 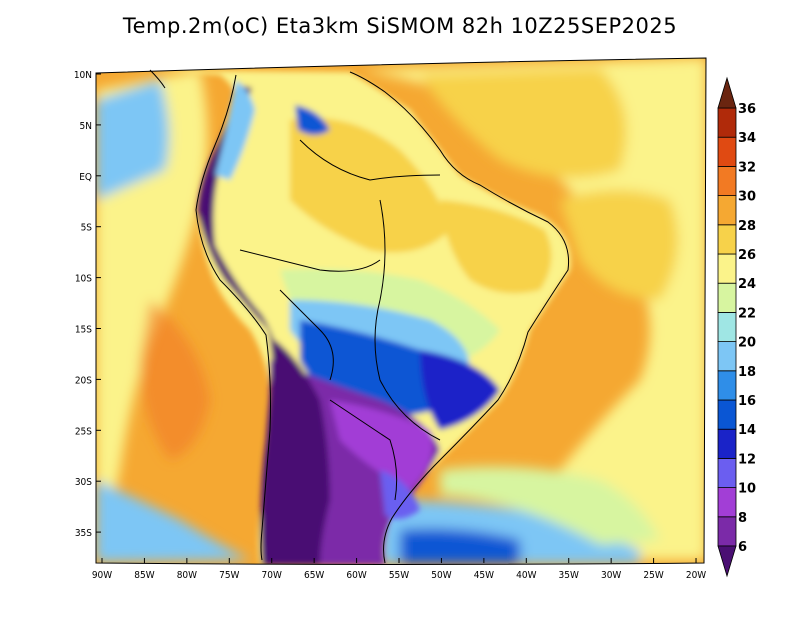 I want to click on lon-label: 45W, so click(x=484, y=575).